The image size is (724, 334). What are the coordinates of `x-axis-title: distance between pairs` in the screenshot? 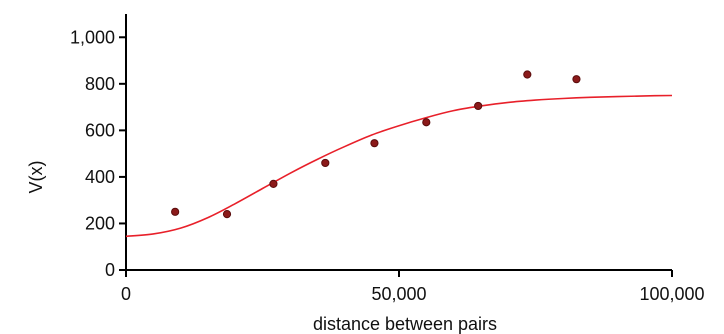 It's located at (405, 324).